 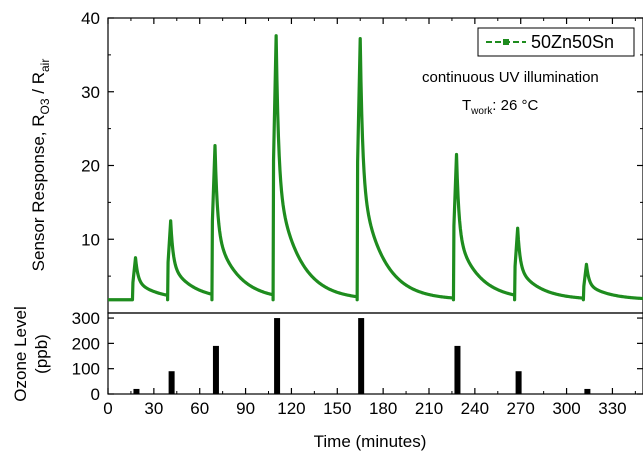 I want to click on legend-label: 50Zn50Sn, so click(x=572, y=42).